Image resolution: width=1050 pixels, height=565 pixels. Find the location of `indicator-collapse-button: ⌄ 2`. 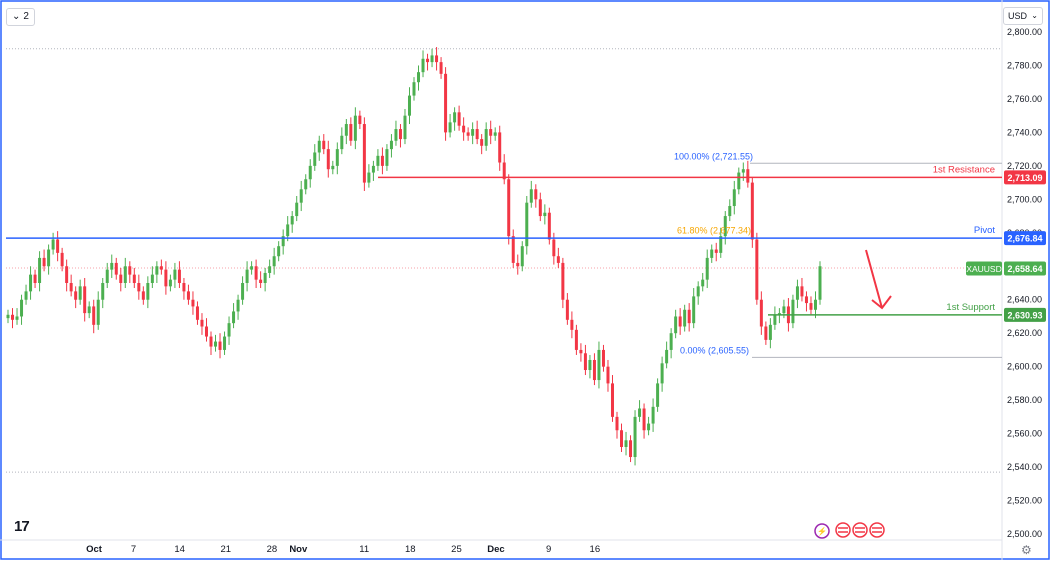

indicator-collapse-button: ⌄ 2 is located at coordinates (20, 17).